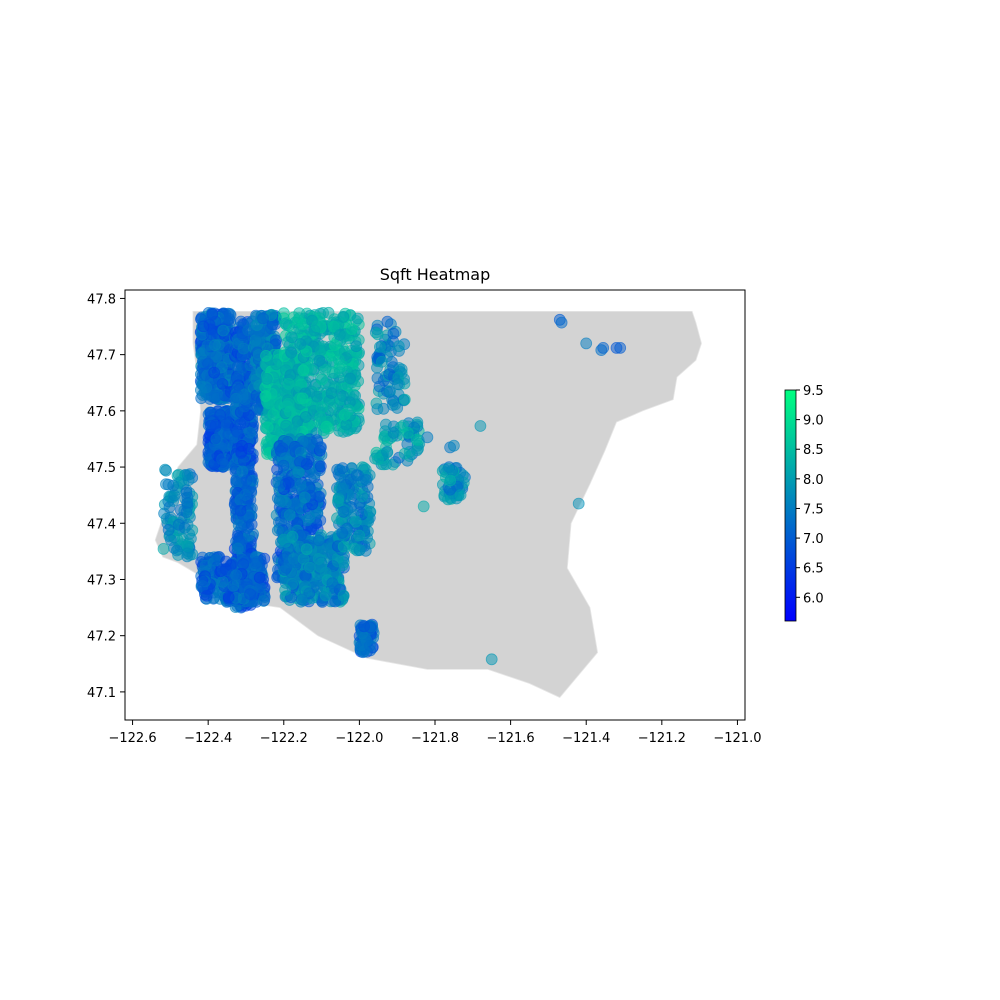 Image resolution: width=1000 pixels, height=1000 pixels. Describe the element at coordinates (101, 580) in the screenshot. I see `y-tick-label: 47.3` at that location.